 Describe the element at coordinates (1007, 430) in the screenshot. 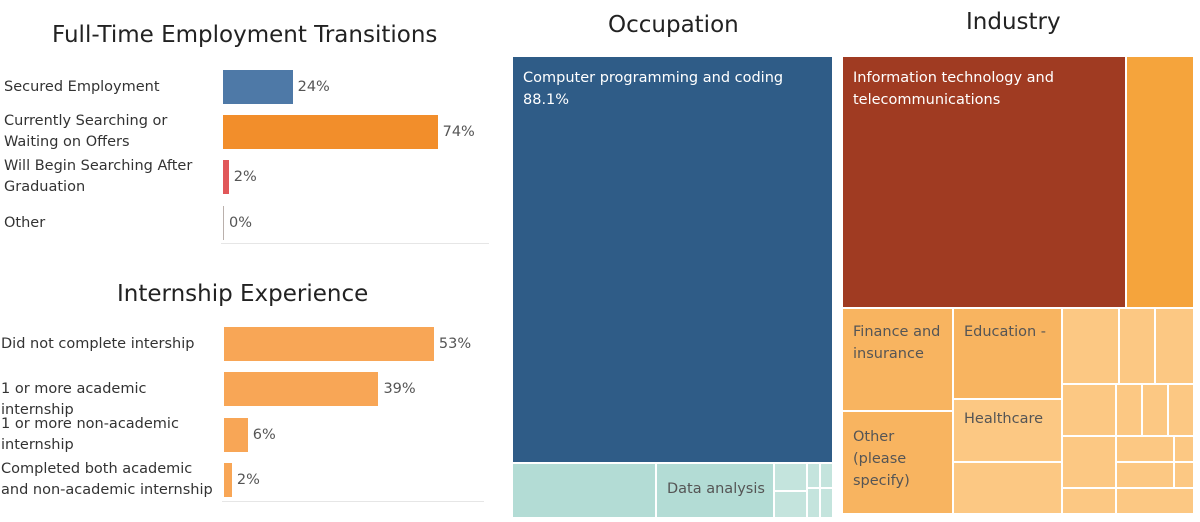

I see `treemap-tile: Healthcare` at that location.